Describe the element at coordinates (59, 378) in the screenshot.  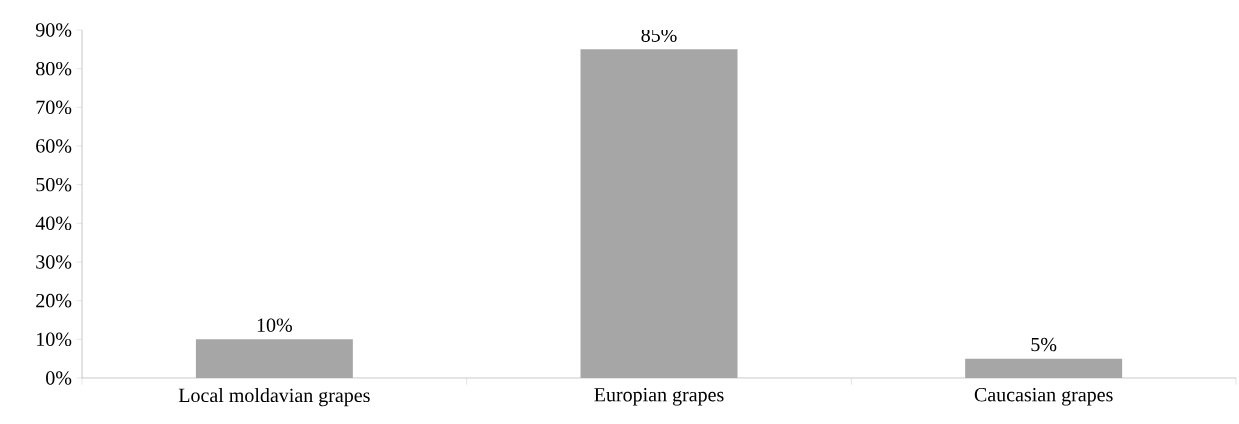
I see `y-tick-label: 0%` at that location.